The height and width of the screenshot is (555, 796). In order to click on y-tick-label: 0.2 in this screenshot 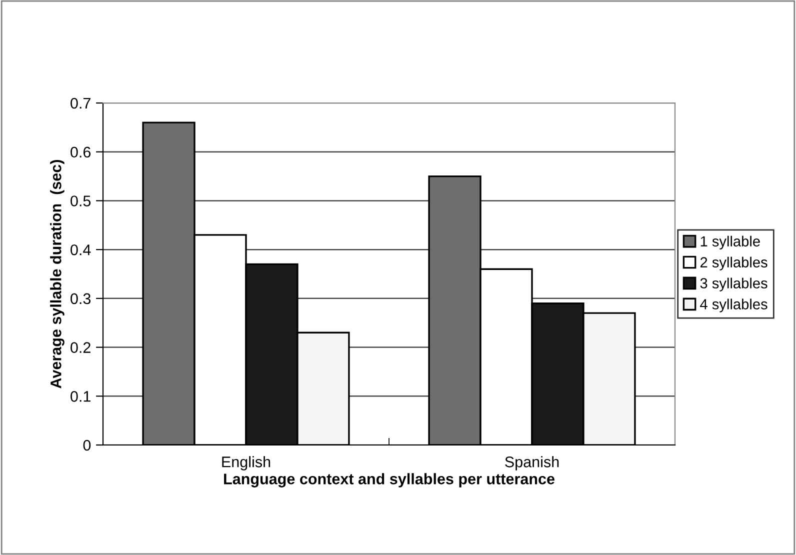, I will do `click(80, 347)`.